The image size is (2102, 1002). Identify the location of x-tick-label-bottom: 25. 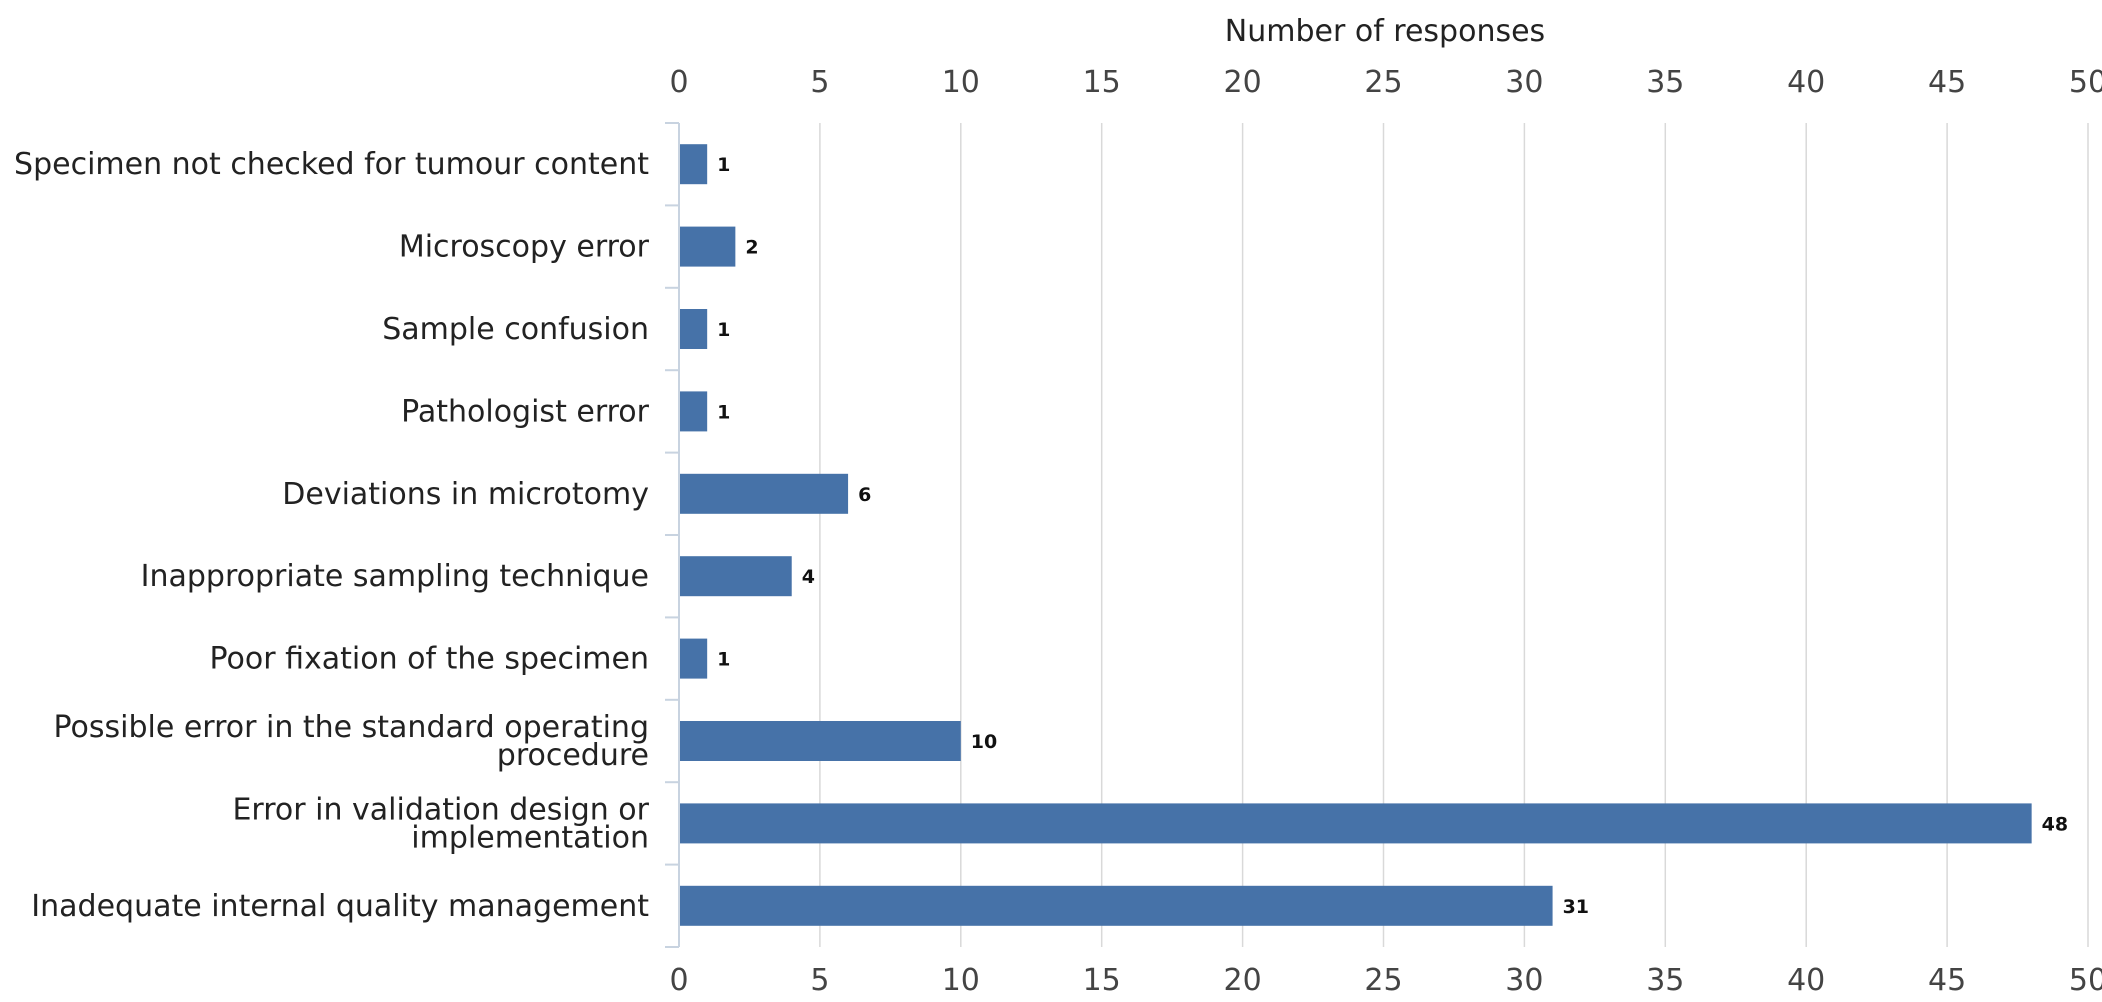
(1383, 980).